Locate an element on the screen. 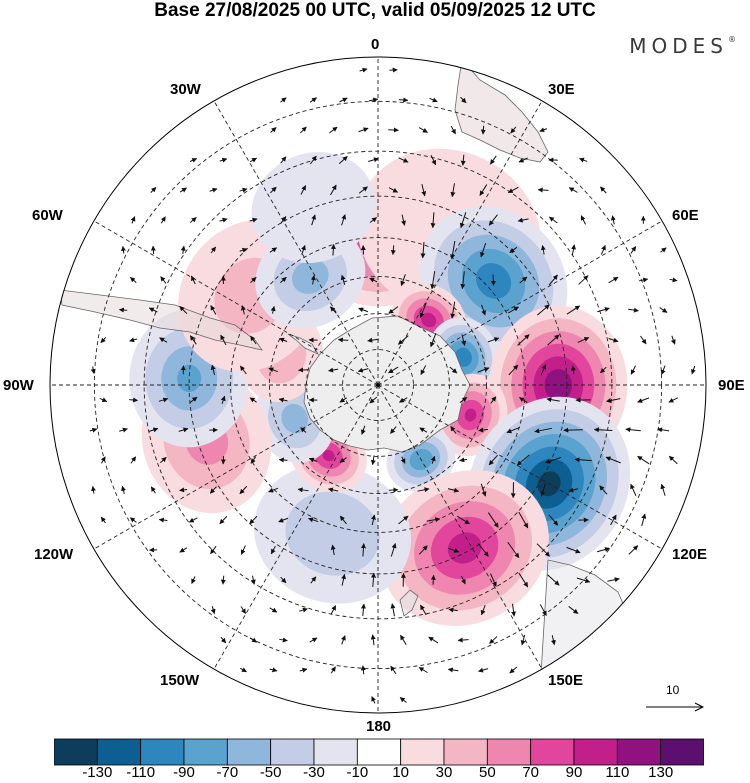 The height and width of the screenshot is (783, 750). lon-label-120e: 120E is located at coordinates (690, 554).